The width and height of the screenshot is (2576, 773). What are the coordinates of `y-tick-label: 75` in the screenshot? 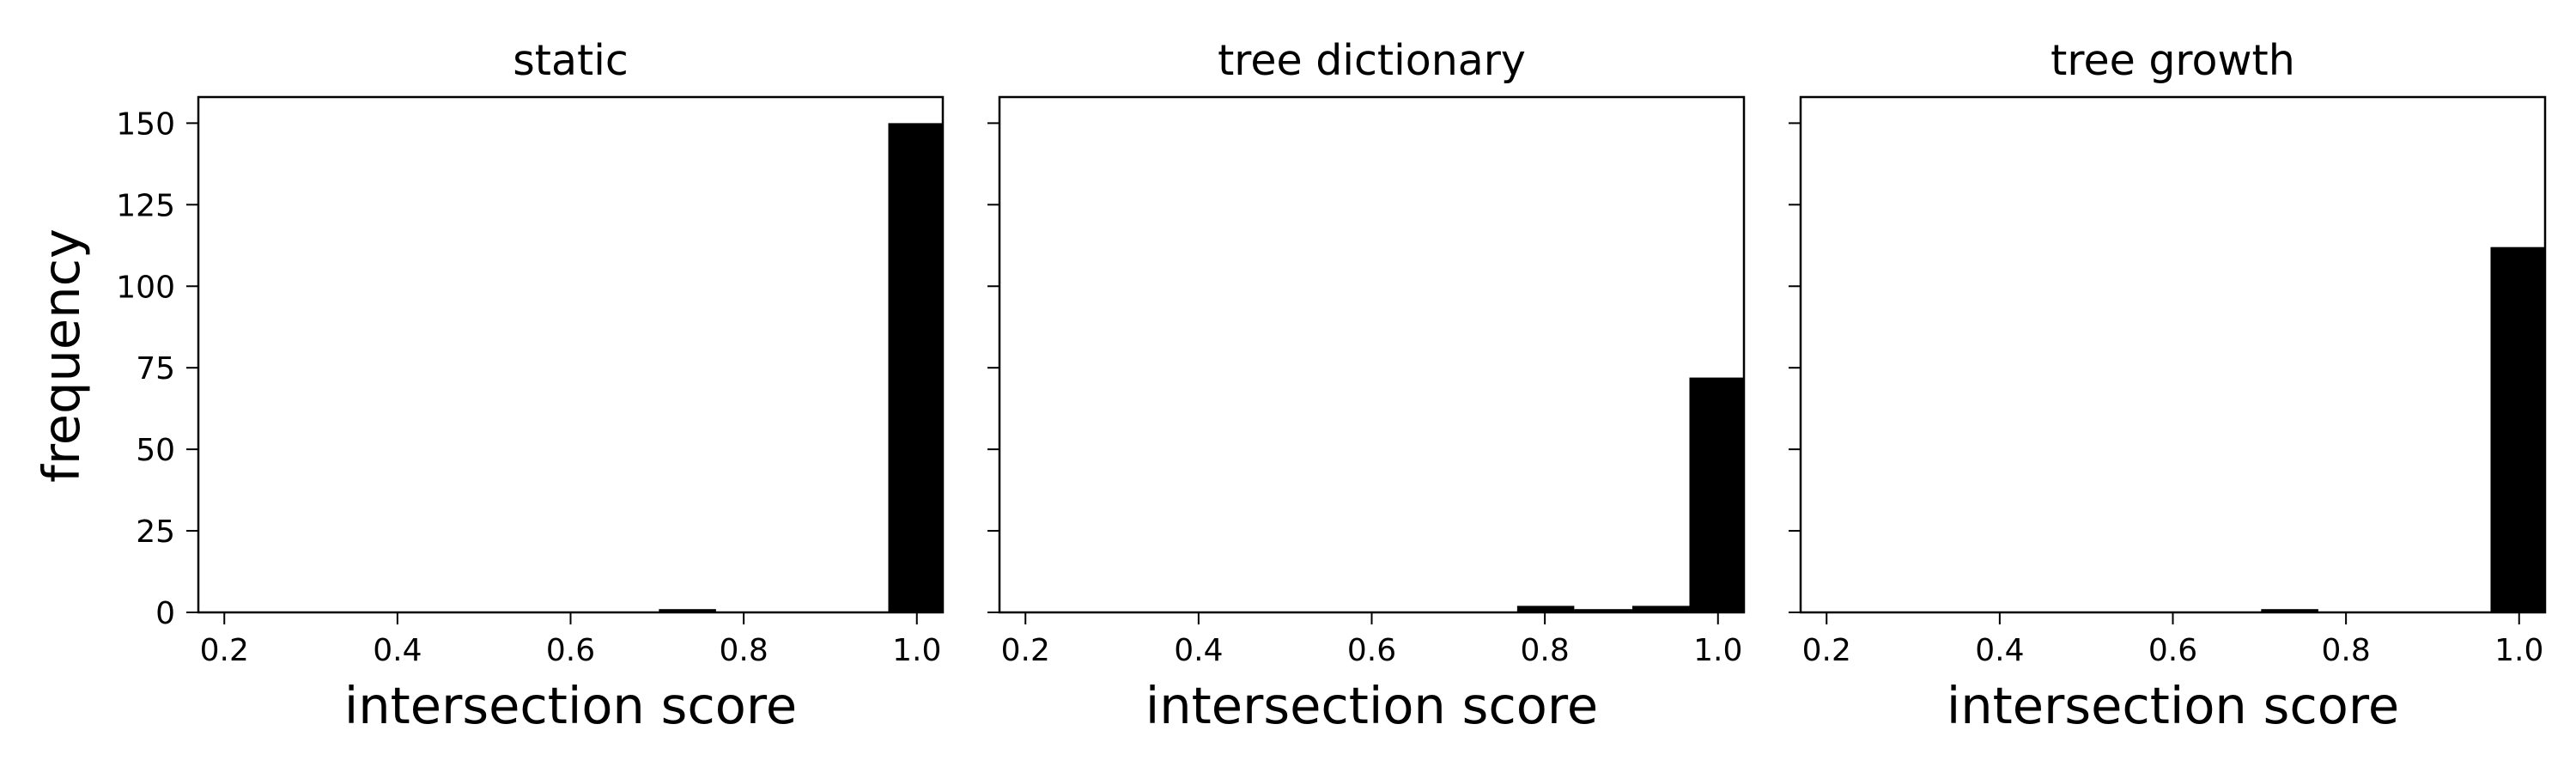 It's located at (155, 368).